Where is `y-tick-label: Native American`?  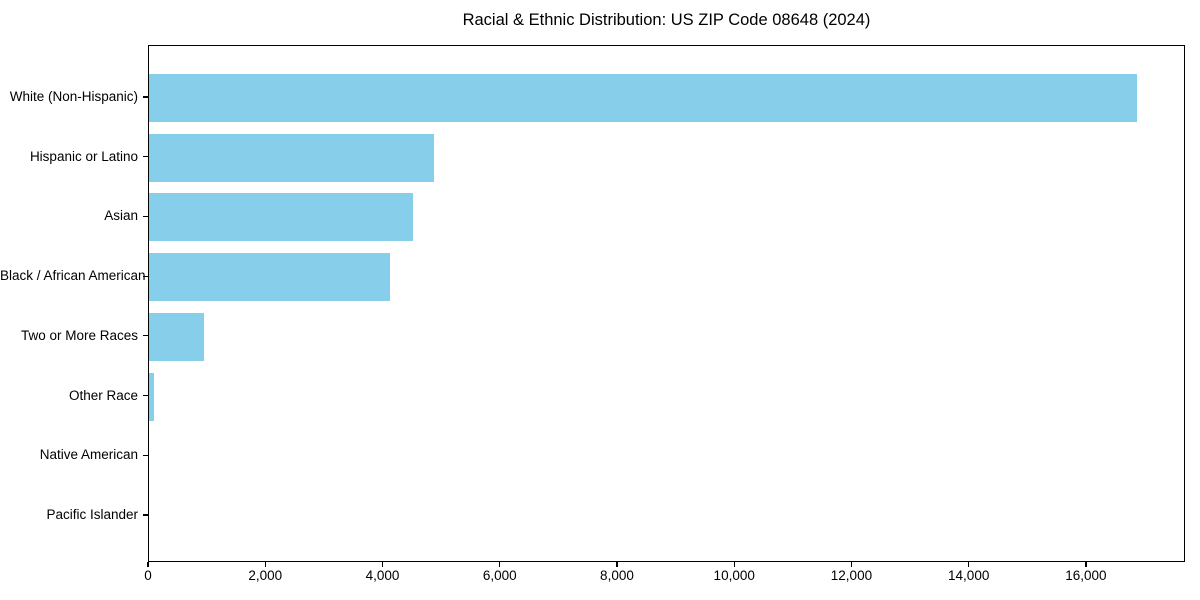
y-tick-label: Native American is located at coordinates (88, 455).